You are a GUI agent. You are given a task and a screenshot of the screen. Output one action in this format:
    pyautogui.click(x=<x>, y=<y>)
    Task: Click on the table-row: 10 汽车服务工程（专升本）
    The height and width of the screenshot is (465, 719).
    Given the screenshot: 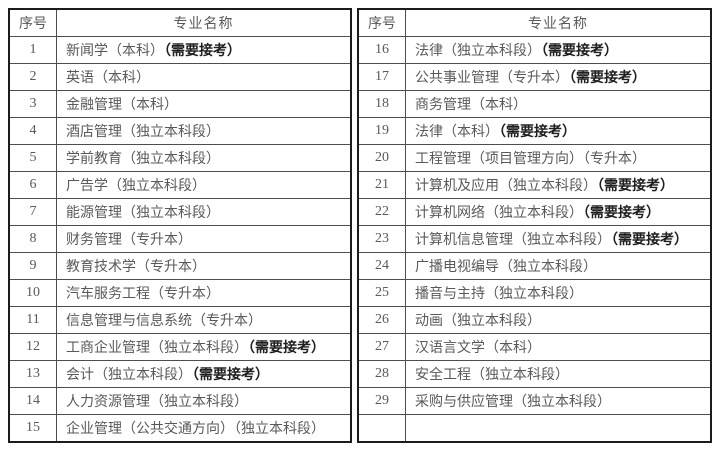 What is the action you would take?
    pyautogui.click(x=180, y=293)
    